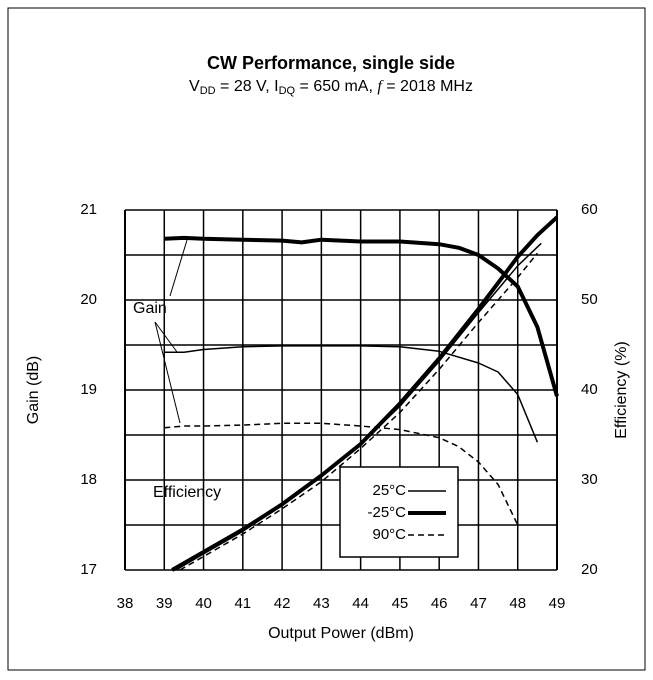  What do you see at coordinates (33, 390) in the screenshot?
I see `y-axis-label: Gain (dB)` at bounding box center [33, 390].